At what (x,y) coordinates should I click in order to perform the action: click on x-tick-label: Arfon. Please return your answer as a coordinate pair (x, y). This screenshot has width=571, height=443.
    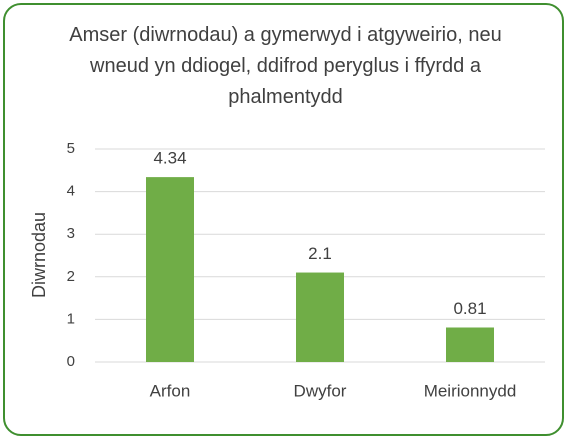
    Looking at the image, I should click on (170, 390).